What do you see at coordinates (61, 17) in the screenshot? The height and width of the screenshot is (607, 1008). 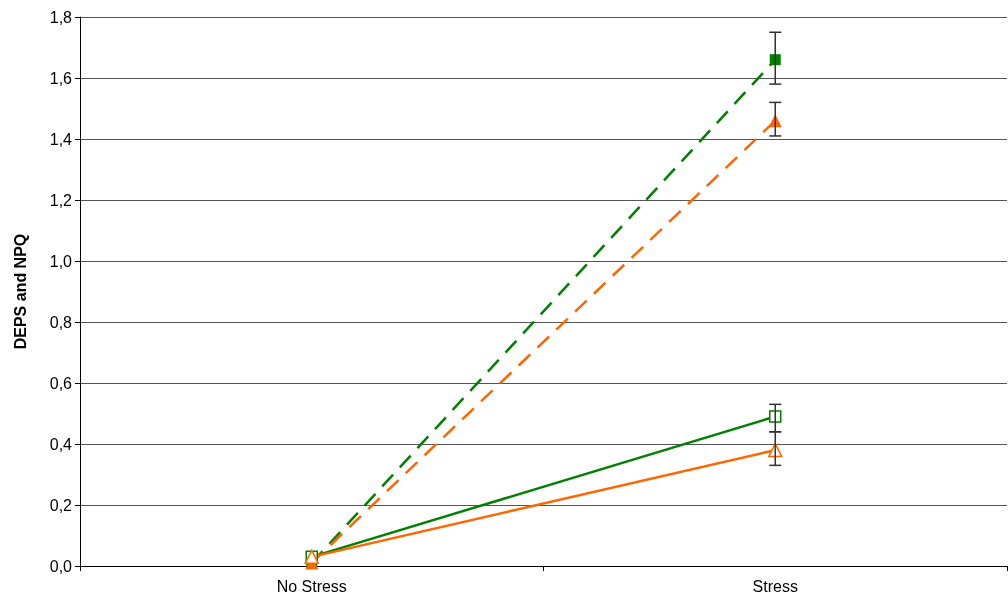 I see `y-tick-label: 1,8` at bounding box center [61, 17].